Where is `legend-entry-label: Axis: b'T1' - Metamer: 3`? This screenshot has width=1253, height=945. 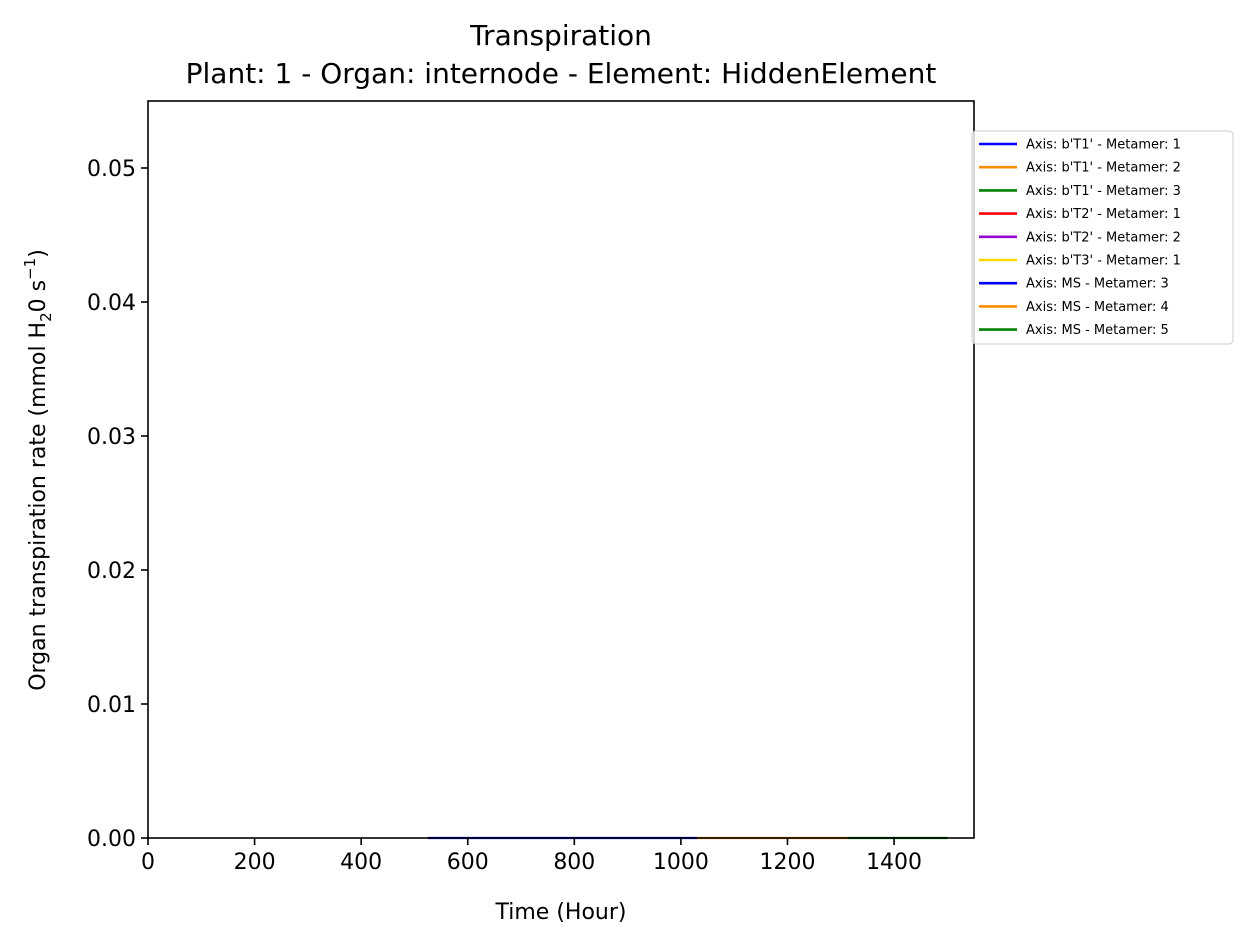
legend-entry-label: Axis: b'T1' - Metamer: 3 is located at coordinates (1103, 191).